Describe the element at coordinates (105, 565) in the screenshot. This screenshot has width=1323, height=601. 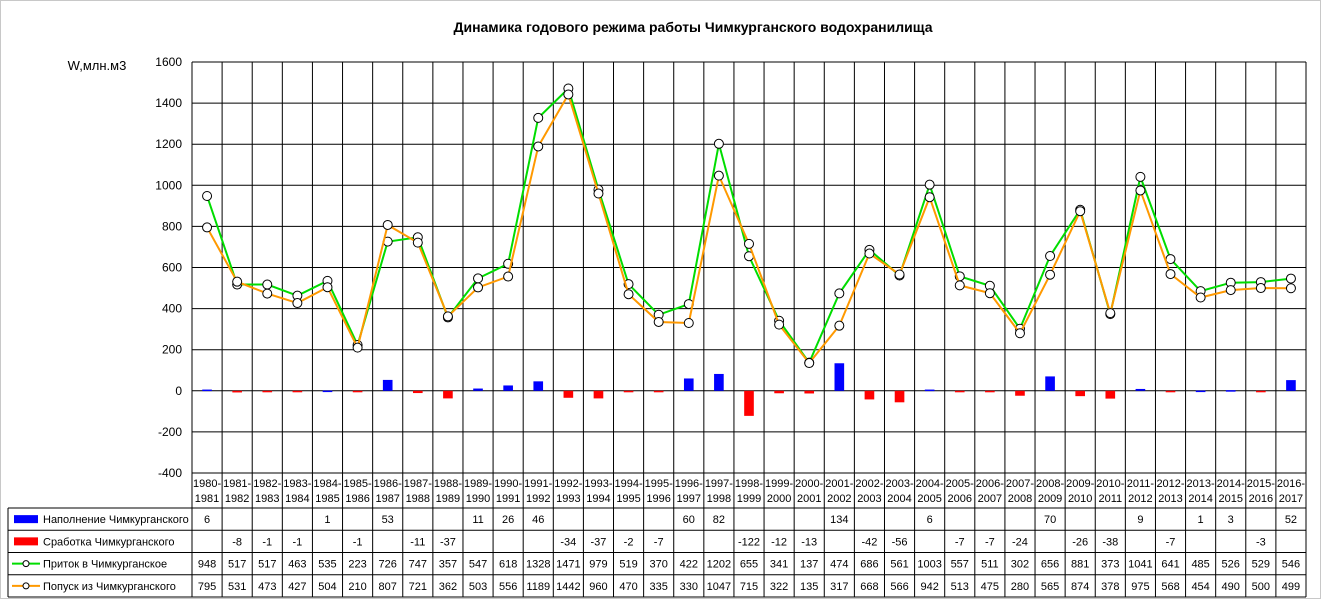
I see `legend-label: Приток в Чимкурганское` at that location.